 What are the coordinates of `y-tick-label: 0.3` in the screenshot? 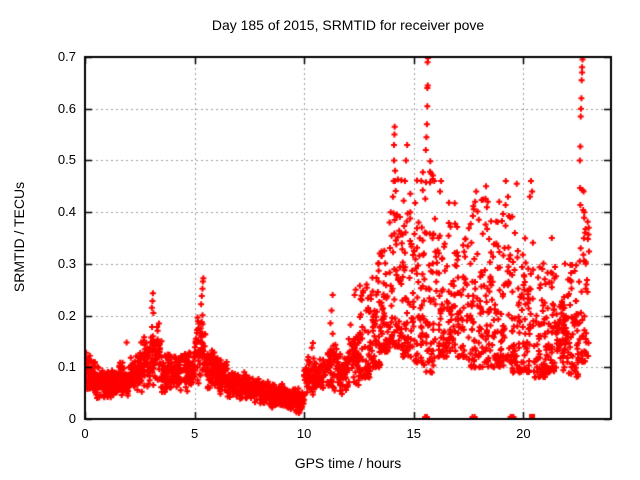 It's located at (66, 263).